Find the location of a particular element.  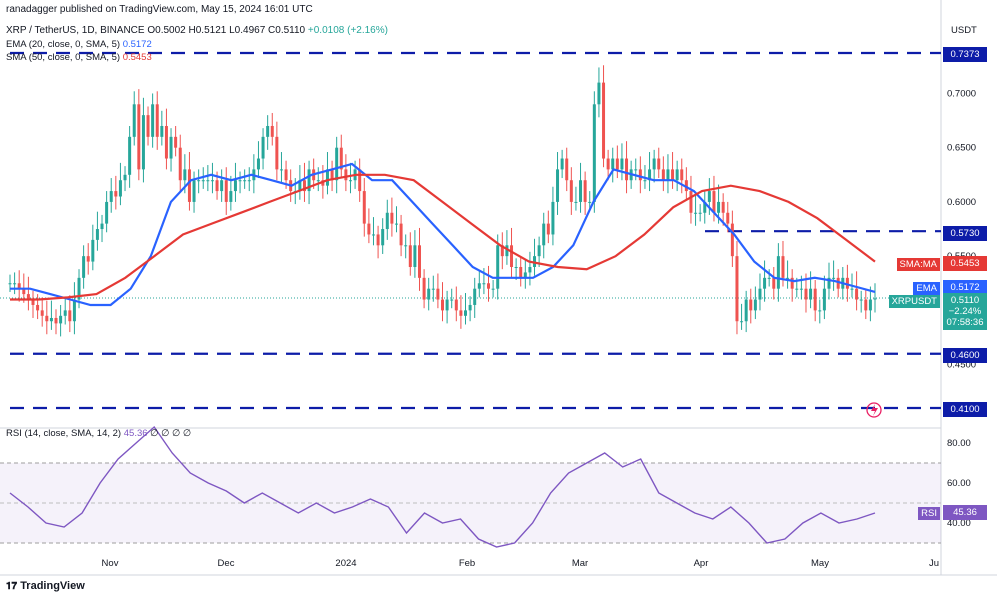

current-price-timer: 07:58:36 is located at coordinates (965, 322).